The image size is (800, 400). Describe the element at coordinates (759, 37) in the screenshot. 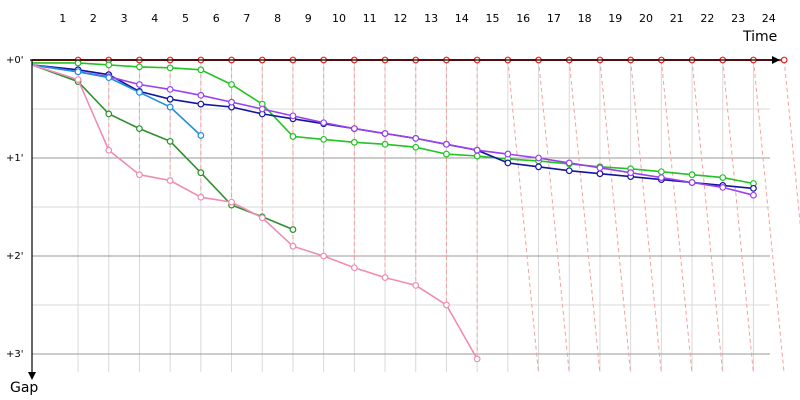

I see `x-axis-label: Time` at that location.